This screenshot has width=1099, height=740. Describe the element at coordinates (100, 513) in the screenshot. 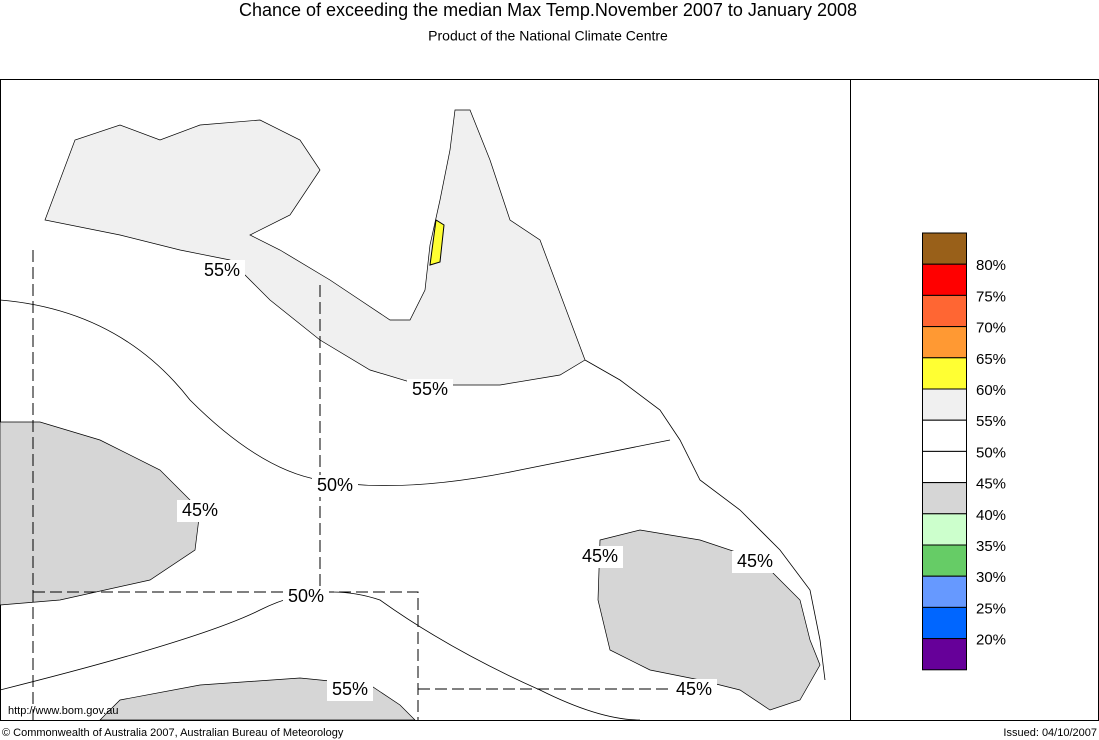

I see `region-45-west` at that location.